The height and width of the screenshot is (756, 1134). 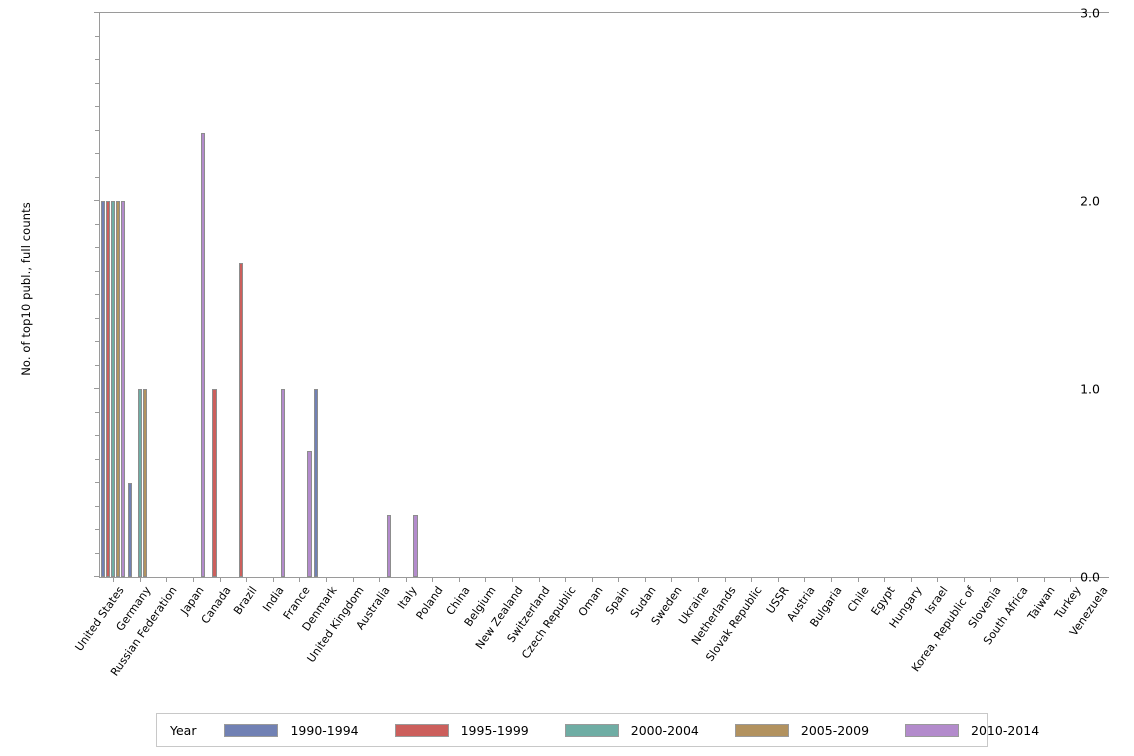 I want to click on x-tick-label-text: Oman, so click(x=590, y=601).